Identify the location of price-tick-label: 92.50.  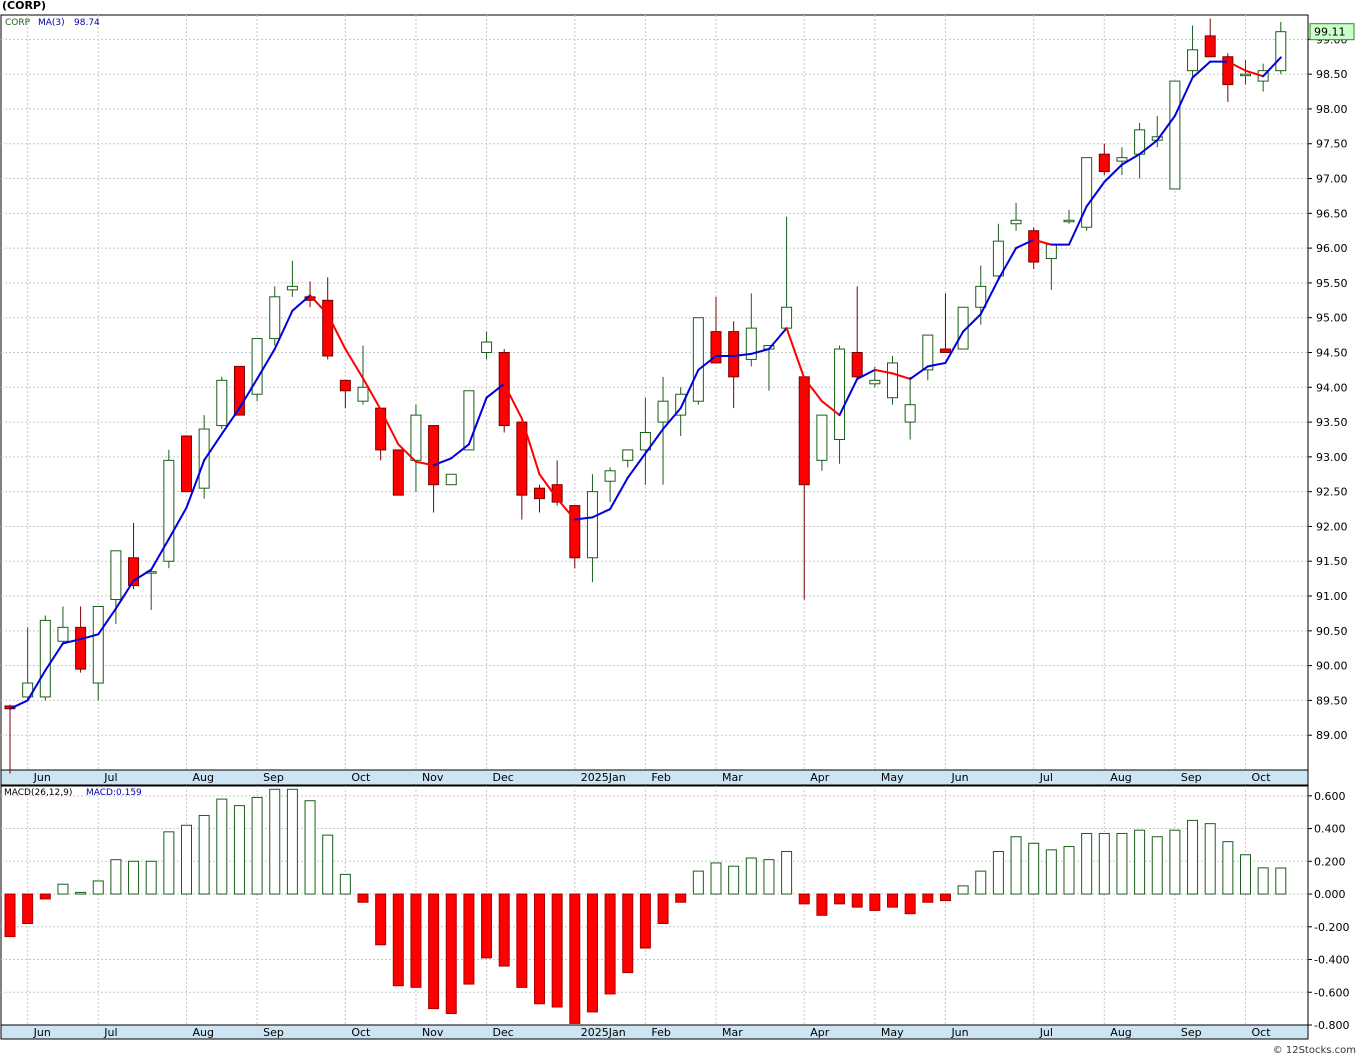
(1332, 492).